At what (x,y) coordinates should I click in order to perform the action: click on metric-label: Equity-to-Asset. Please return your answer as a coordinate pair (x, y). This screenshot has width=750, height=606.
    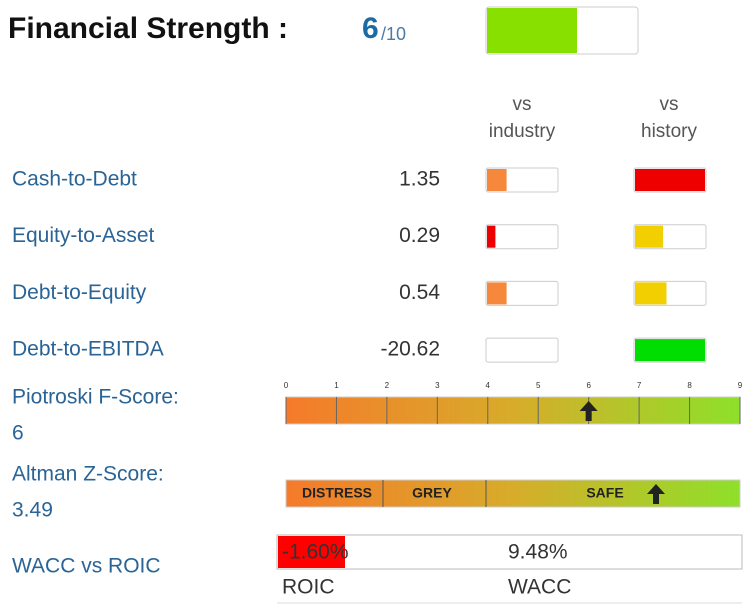
    Looking at the image, I should click on (83, 235).